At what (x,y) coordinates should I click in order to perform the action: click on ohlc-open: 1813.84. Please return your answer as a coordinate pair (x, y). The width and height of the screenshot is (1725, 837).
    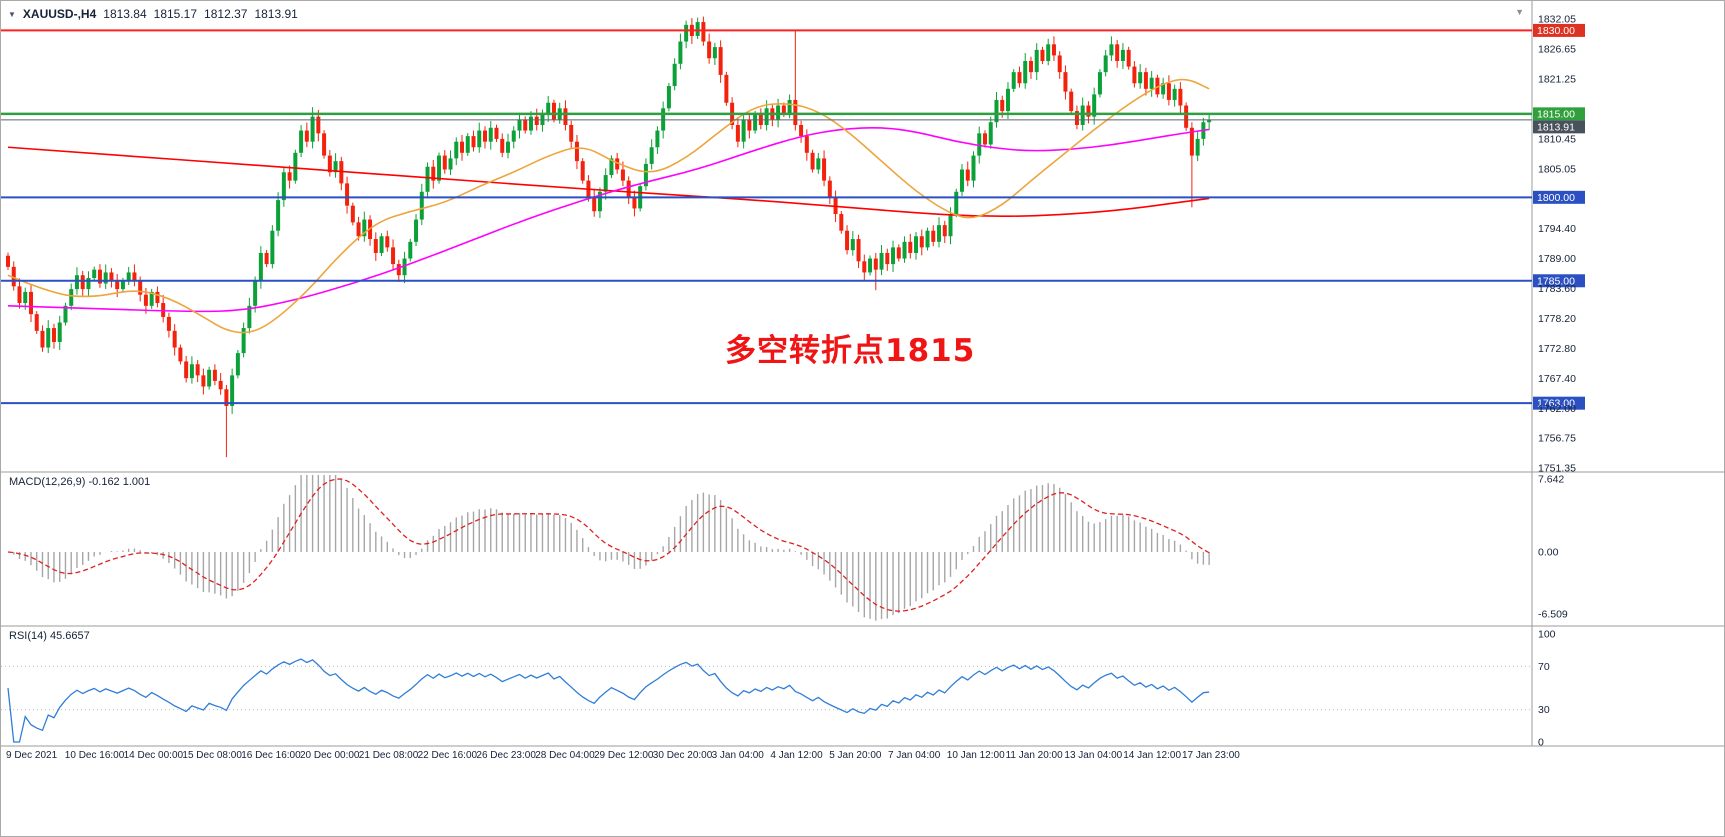
    Looking at the image, I should click on (125, 14).